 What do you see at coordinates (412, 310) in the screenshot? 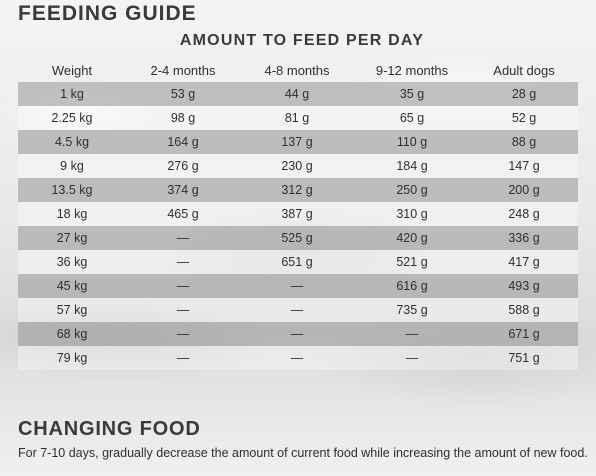
I see `table-cell: 735 g` at bounding box center [412, 310].